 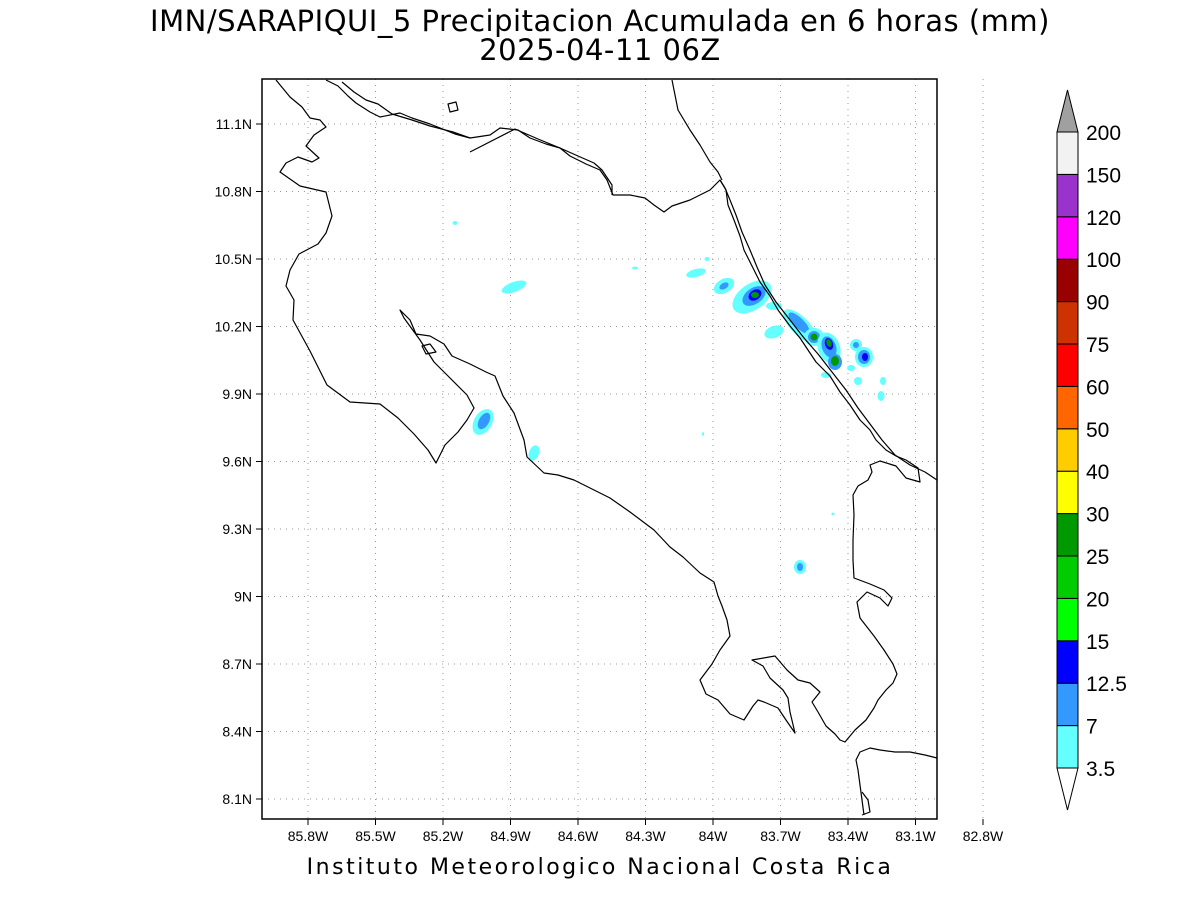 What do you see at coordinates (1091, 450) in the screenshot?
I see `colorbar: 3.5 7 12.5 15 20 25 30 40 50 60 75 90 100 120 150 200` at bounding box center [1091, 450].